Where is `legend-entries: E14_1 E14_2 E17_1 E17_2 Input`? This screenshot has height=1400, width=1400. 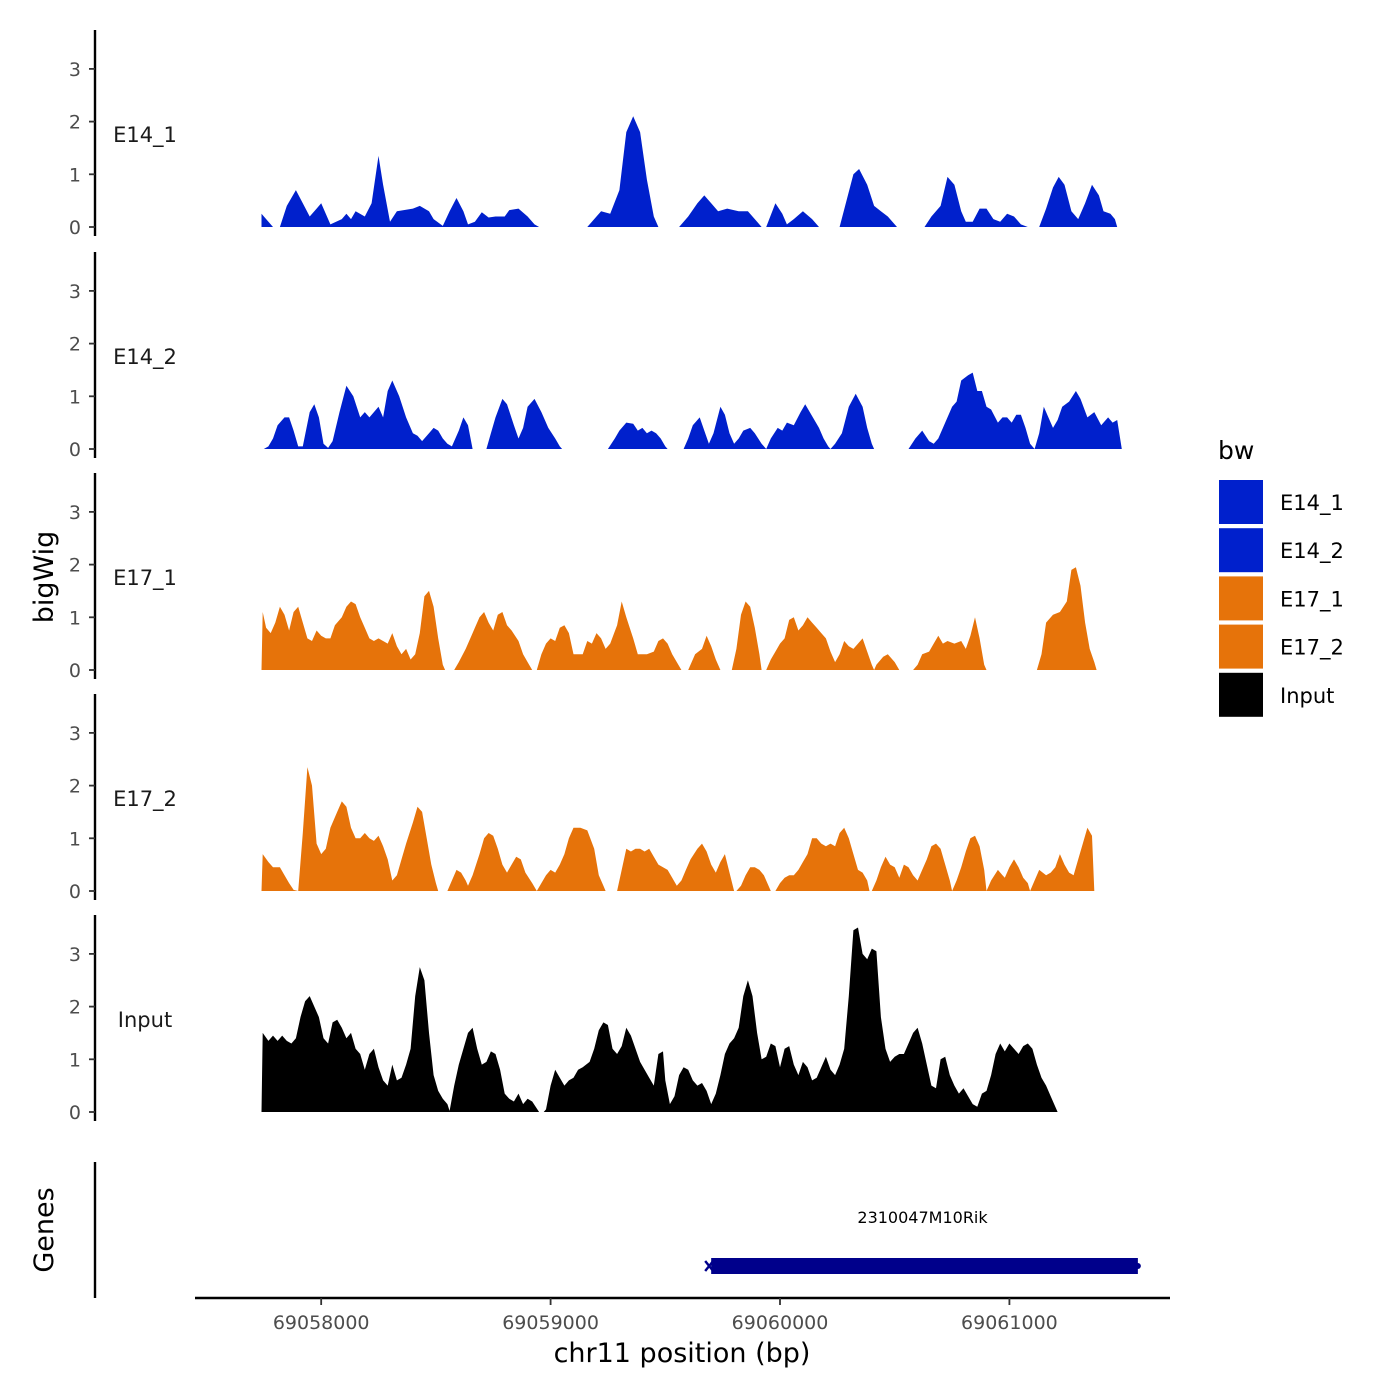
legend-entries: E14_1 E14_2 E17_1 E17_2 Input is located at coordinates (1281, 598).